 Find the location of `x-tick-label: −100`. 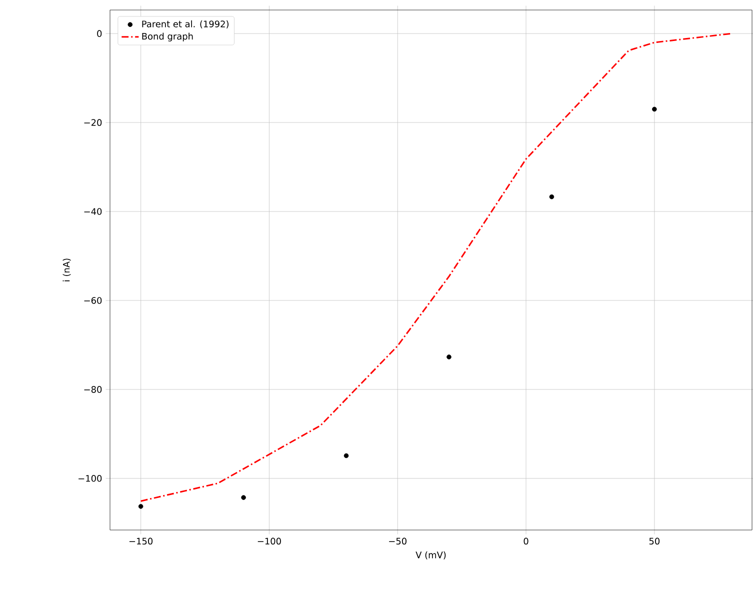

x-tick-label: −100 is located at coordinates (269, 541).